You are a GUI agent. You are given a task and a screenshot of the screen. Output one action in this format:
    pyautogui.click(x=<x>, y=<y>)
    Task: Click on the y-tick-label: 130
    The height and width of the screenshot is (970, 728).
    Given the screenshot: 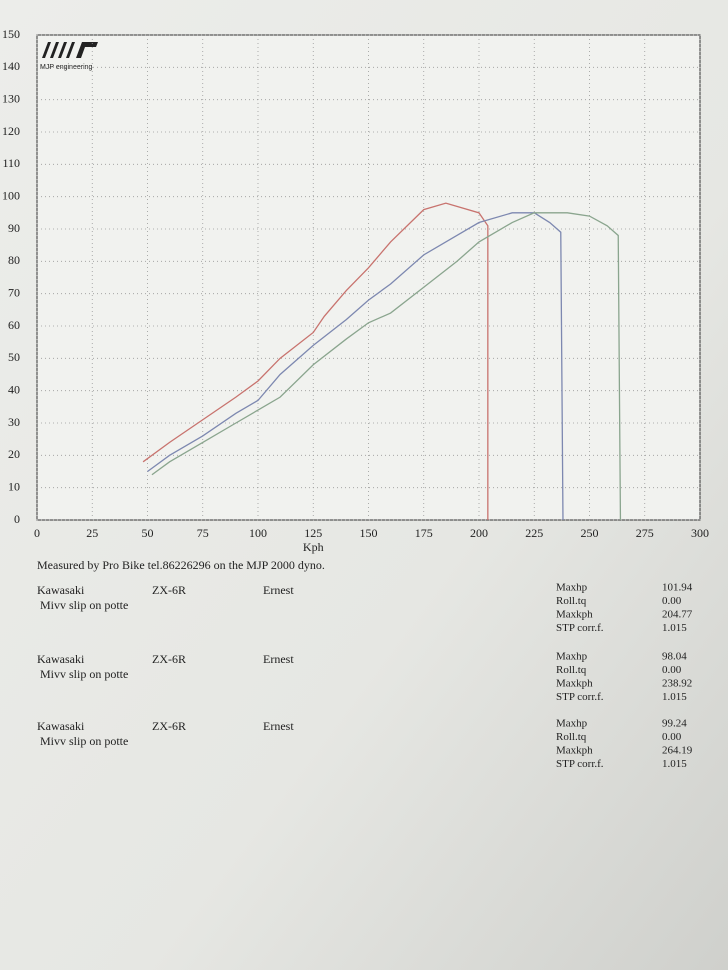 What is the action you would take?
    pyautogui.click(x=11, y=98)
    